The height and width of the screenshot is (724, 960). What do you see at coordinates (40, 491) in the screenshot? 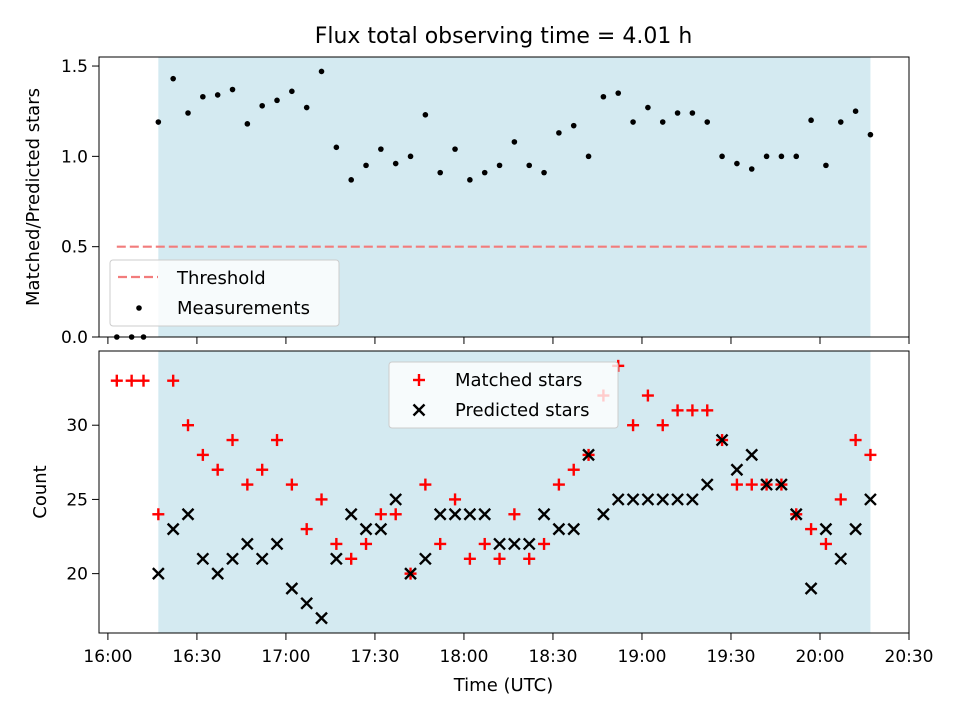
I see `count-y-label: Count` at bounding box center [40, 491].